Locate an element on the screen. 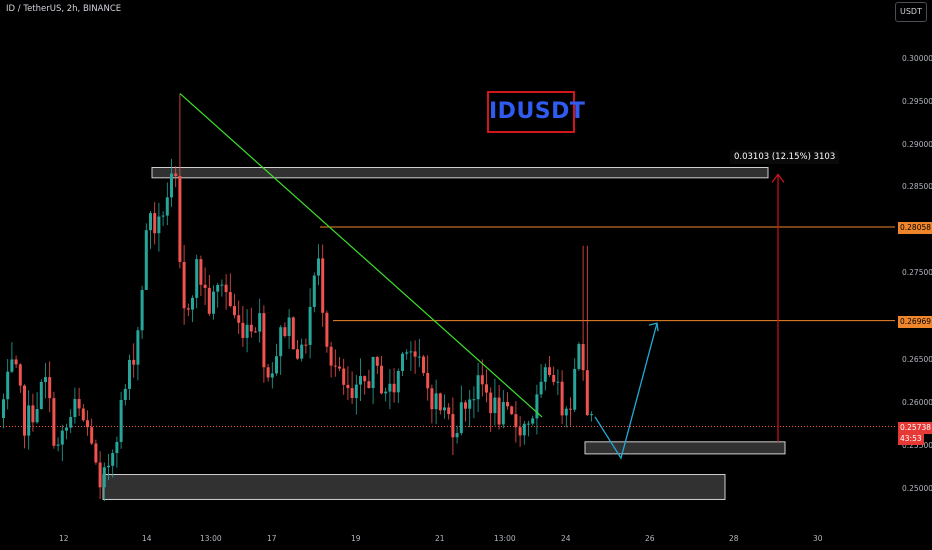 The height and width of the screenshot is (550, 932). y-tick: 0.26000 is located at coordinates (917, 402).